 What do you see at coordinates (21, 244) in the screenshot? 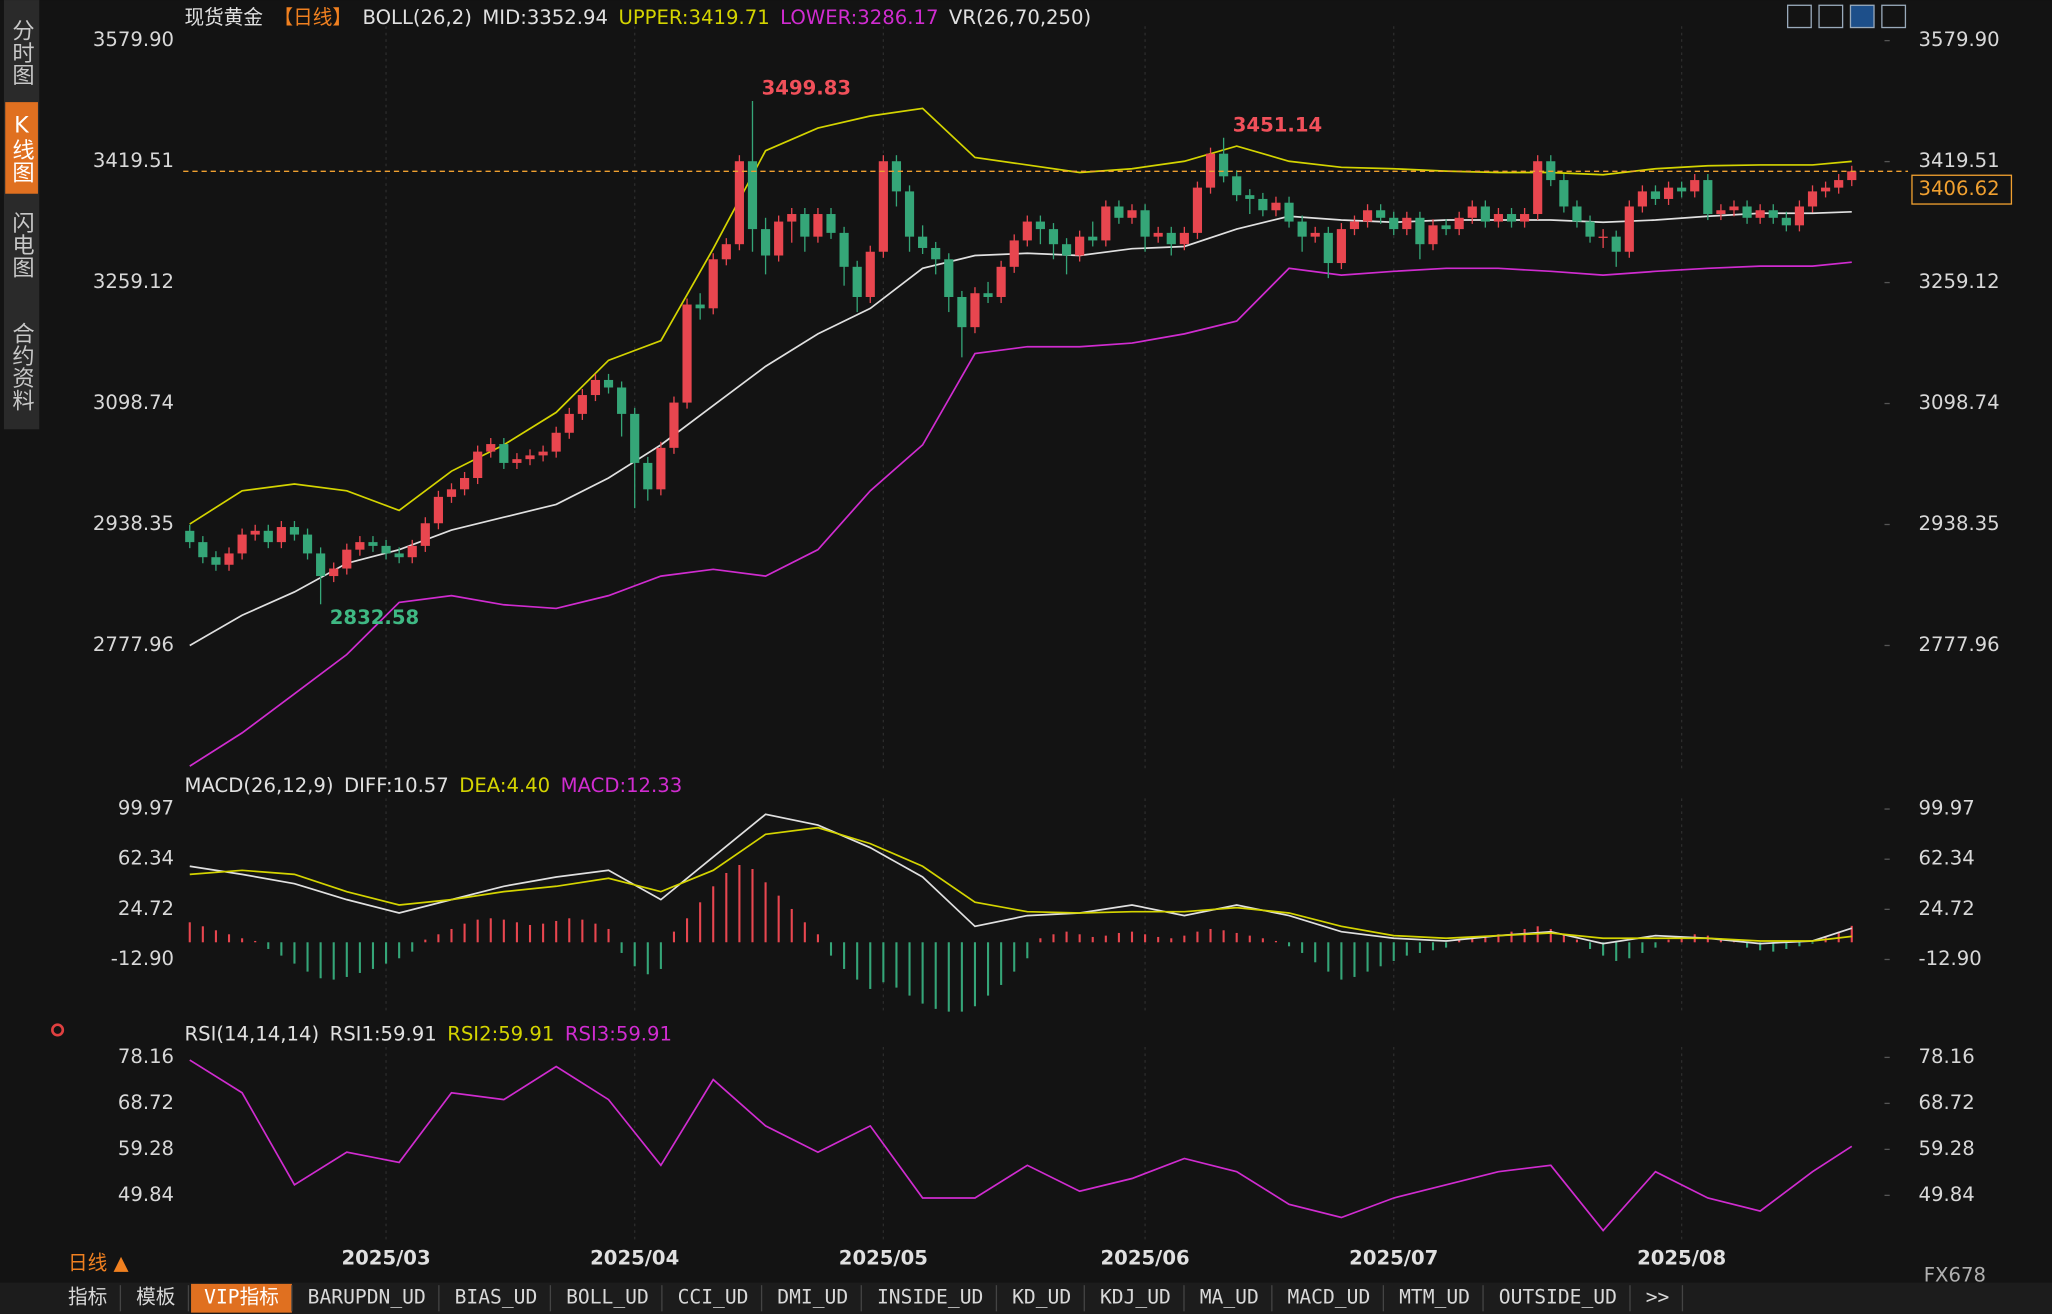
I see `sidebar-tab: 闪电图` at bounding box center [21, 244].